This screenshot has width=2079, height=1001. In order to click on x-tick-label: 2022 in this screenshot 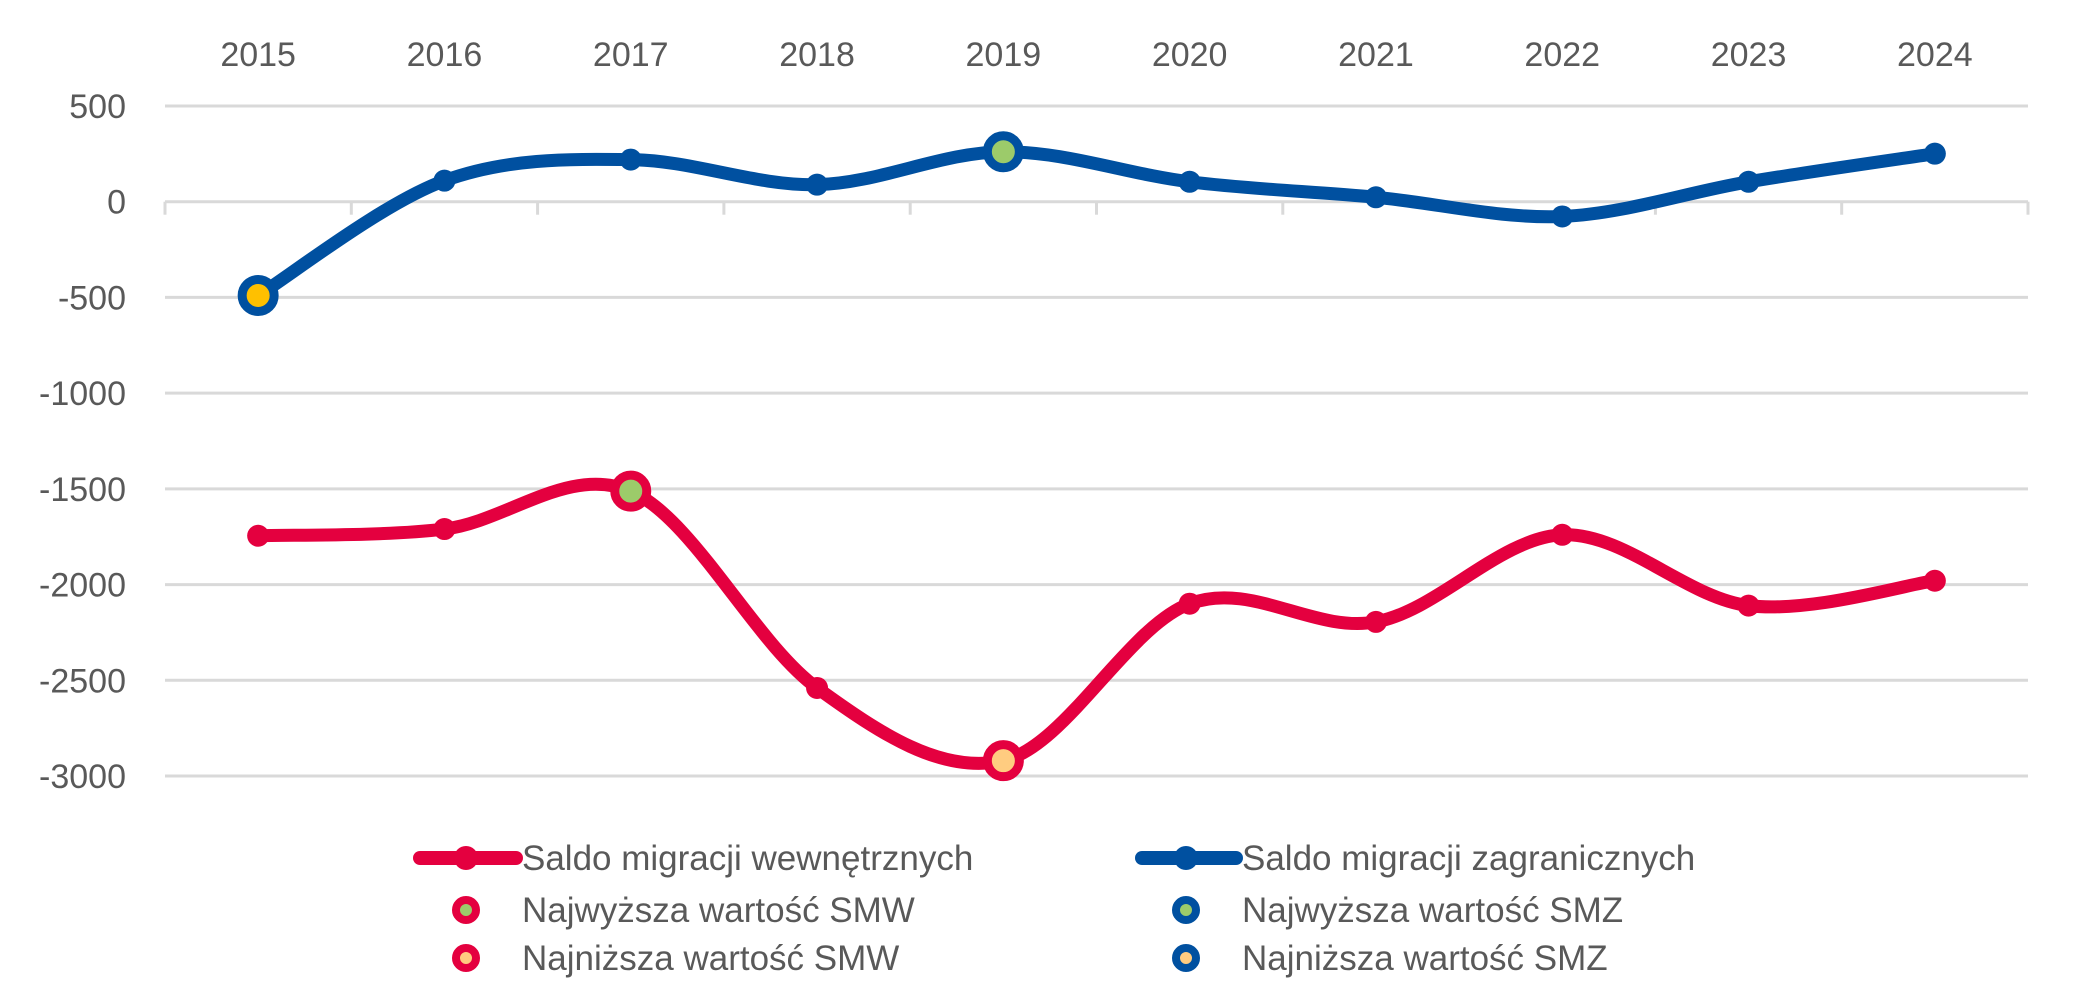, I will do `click(1562, 55)`.